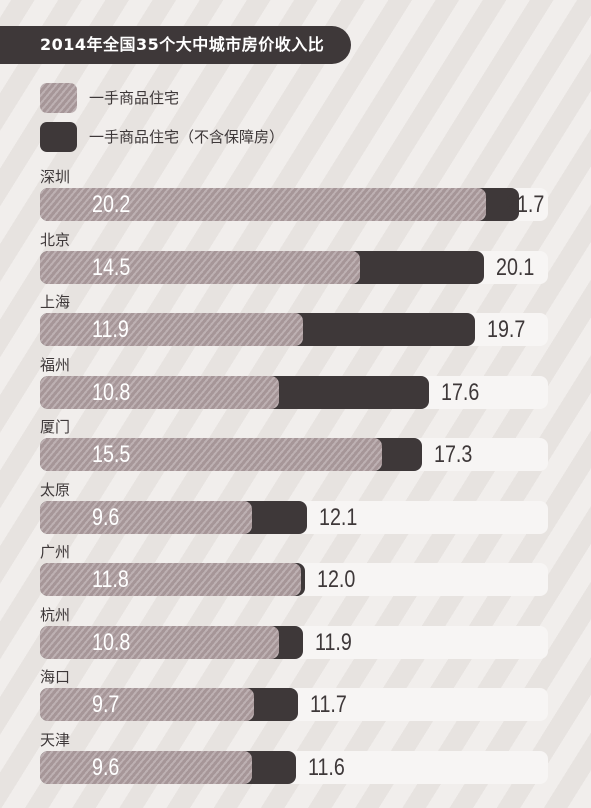 This screenshot has height=808, width=591. Describe the element at coordinates (55, 677) in the screenshot. I see `category-label: 海口` at that location.